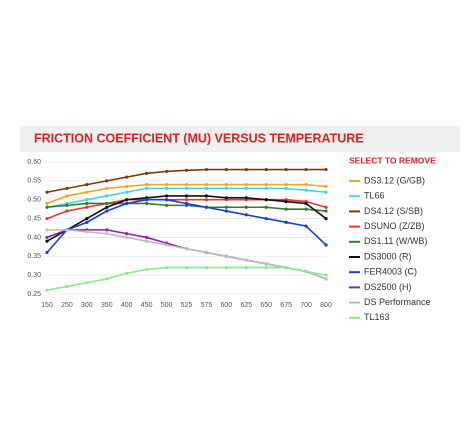 The height and width of the screenshot is (445, 470). Describe the element at coordinates (187, 305) in the screenshot. I see `x-tick-label: 525` at that location.